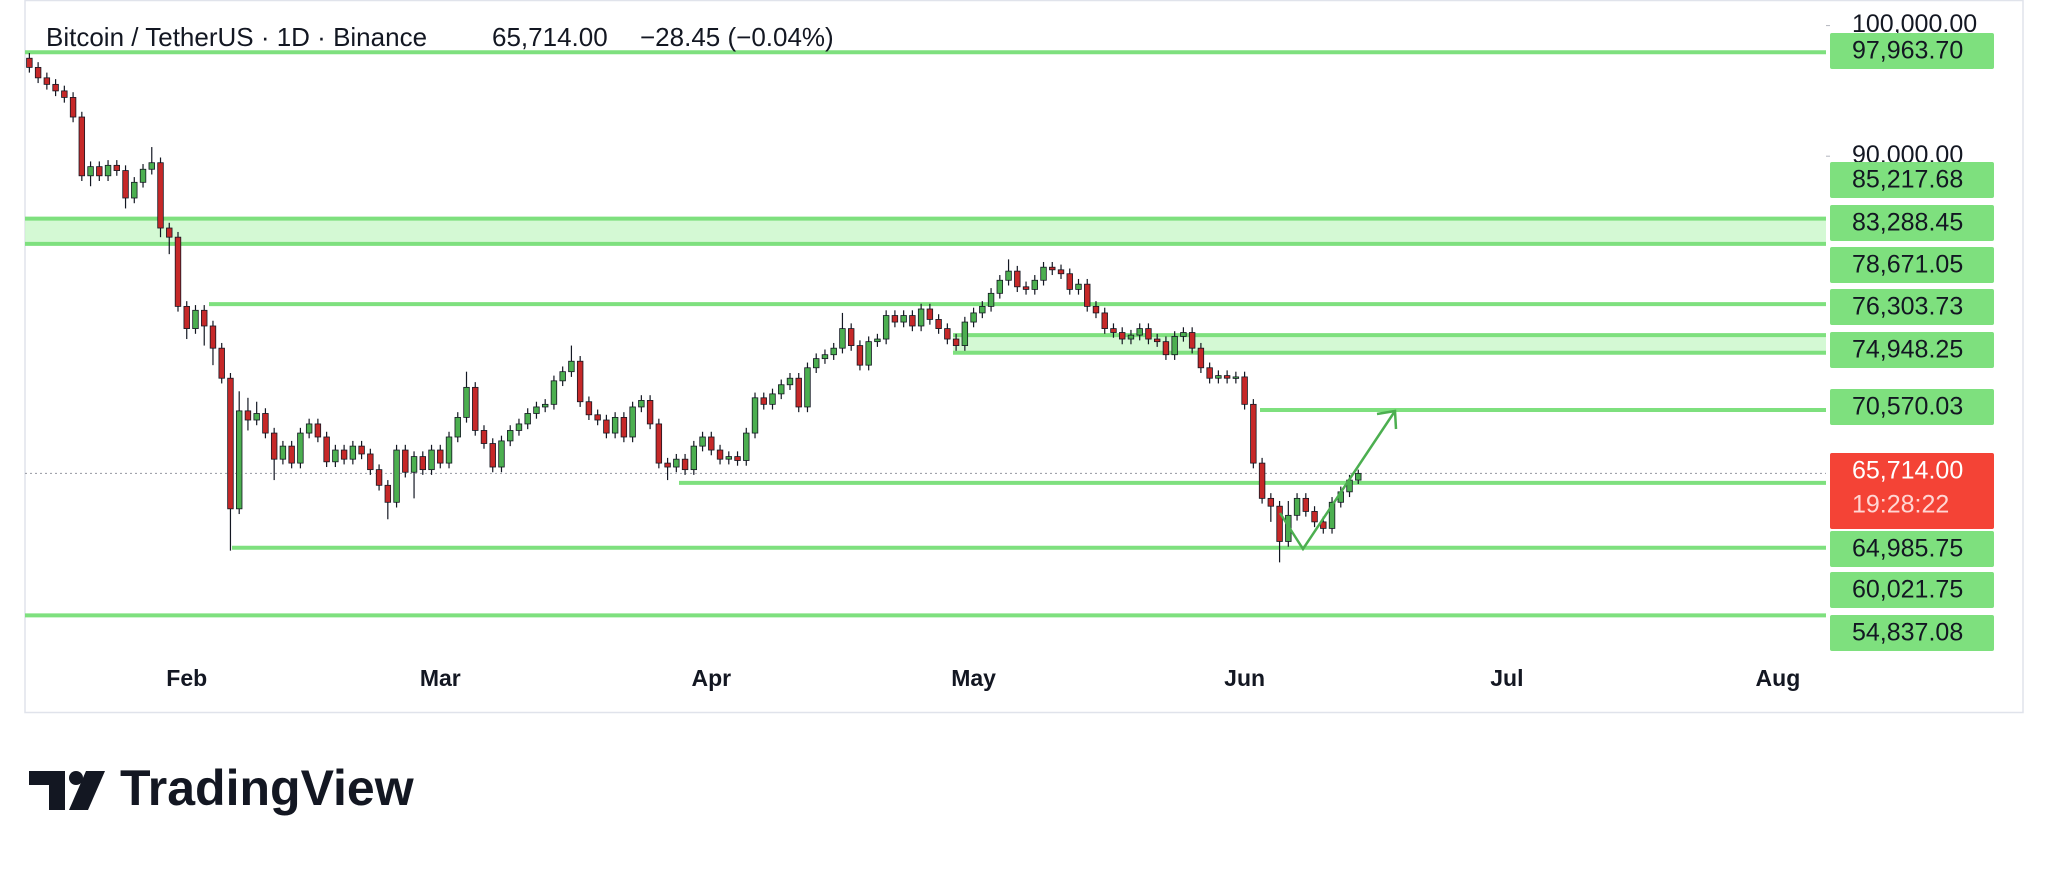 This screenshot has width=2048, height=870. I want to click on level-label: 64,985.75, so click(1907, 549).